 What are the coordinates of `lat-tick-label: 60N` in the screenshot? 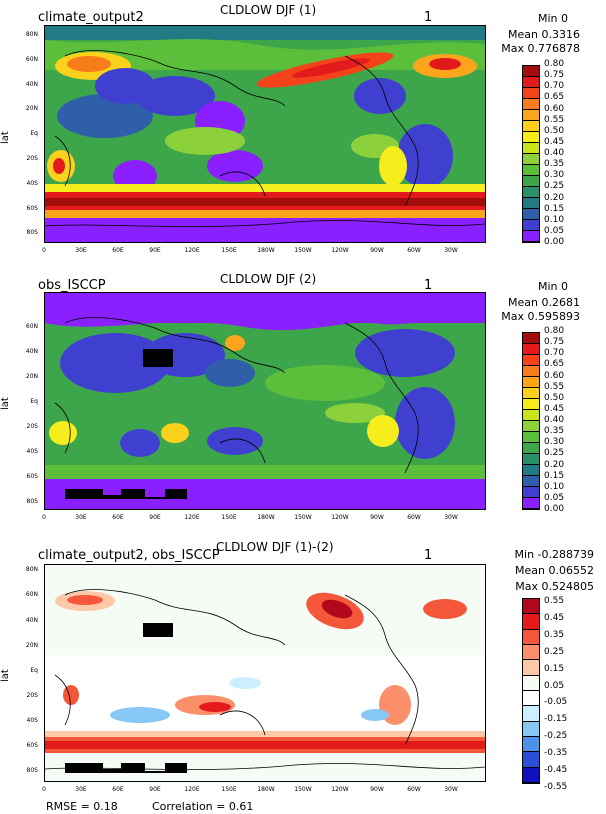 It's located at (31, 594).